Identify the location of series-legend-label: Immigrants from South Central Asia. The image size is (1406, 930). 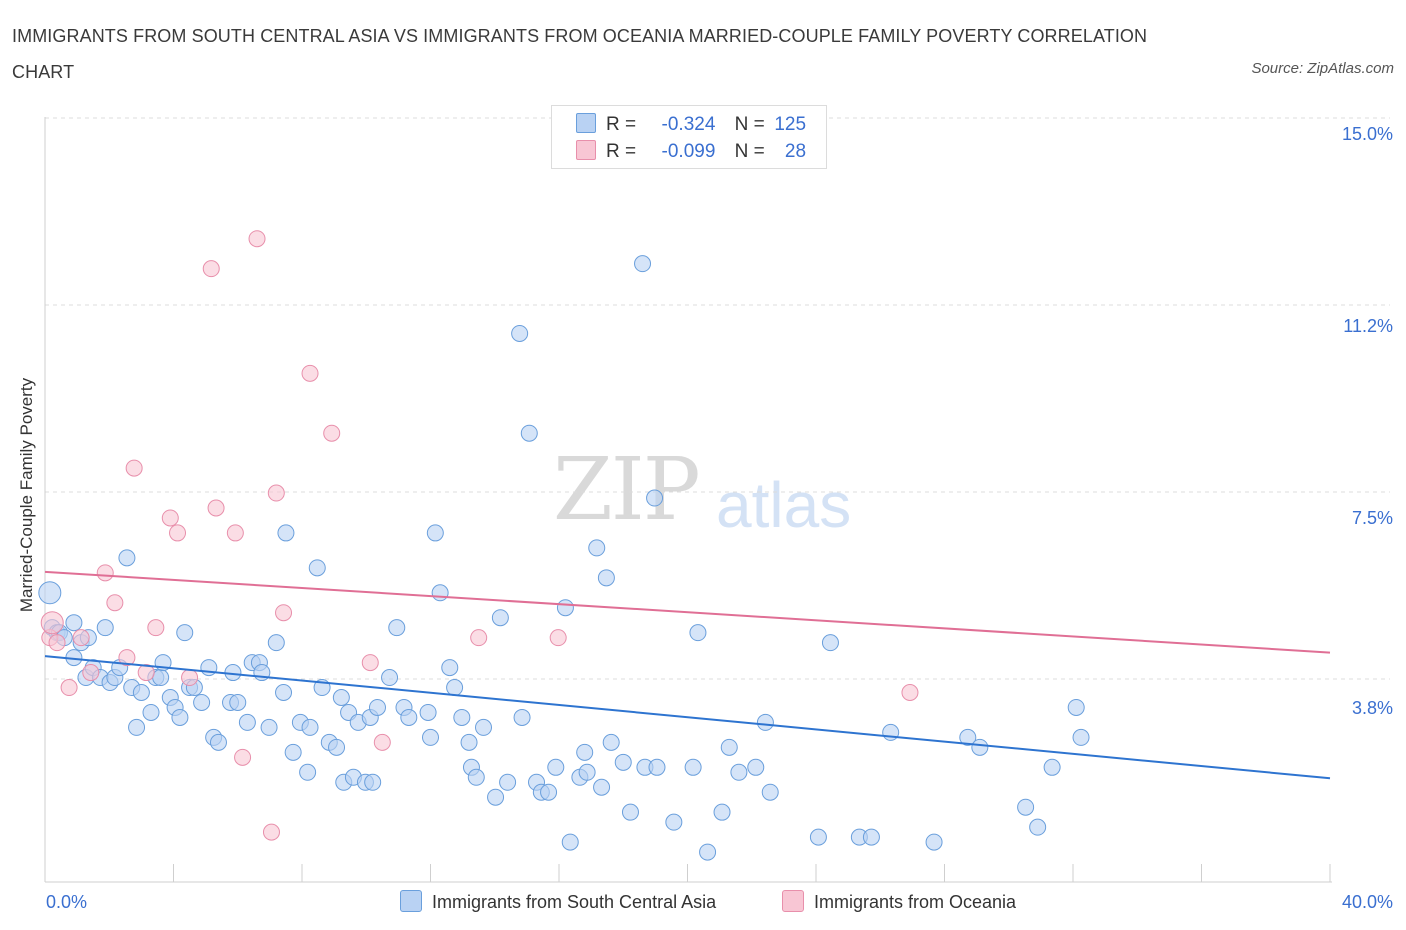
(574, 902).